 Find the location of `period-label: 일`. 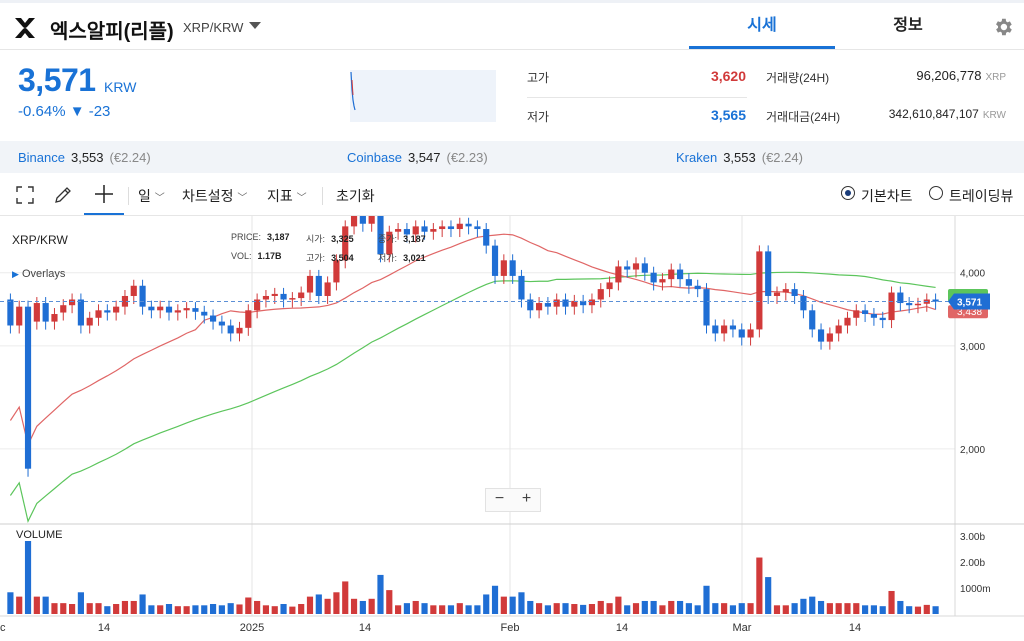

period-label: 일 is located at coordinates (144, 196).